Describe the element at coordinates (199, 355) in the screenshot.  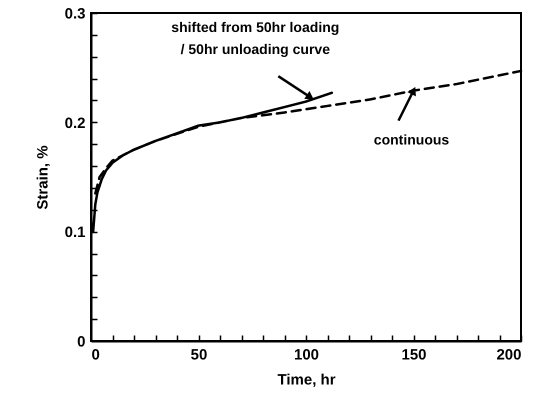
I see `x-tick-label: 50` at that location.